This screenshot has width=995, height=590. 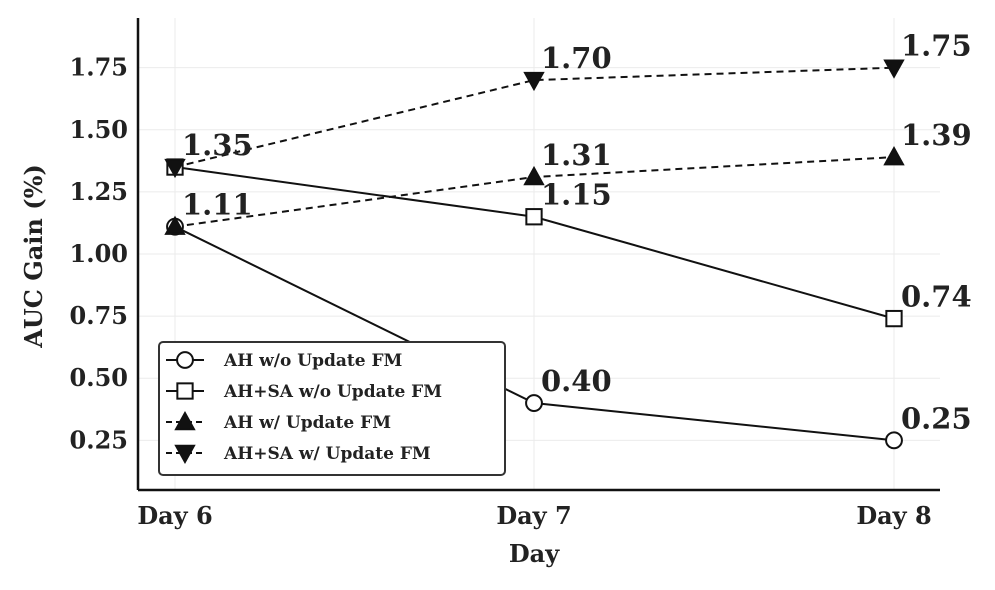 I want to click on data-label: 1.70, so click(x=576, y=58).